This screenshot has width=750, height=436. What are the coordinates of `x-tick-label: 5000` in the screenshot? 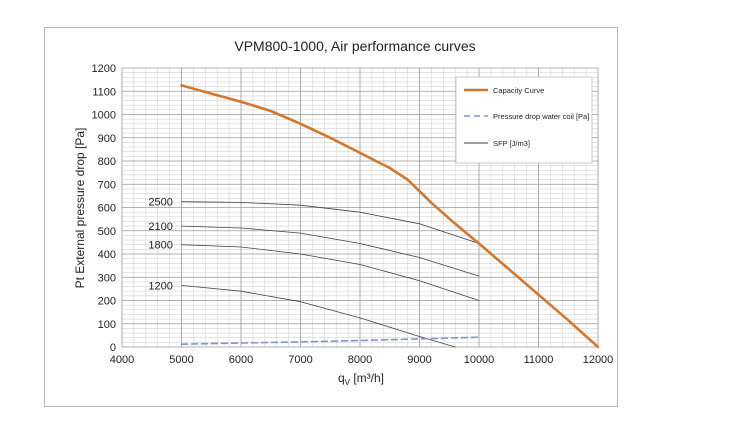 It's located at (181, 360).